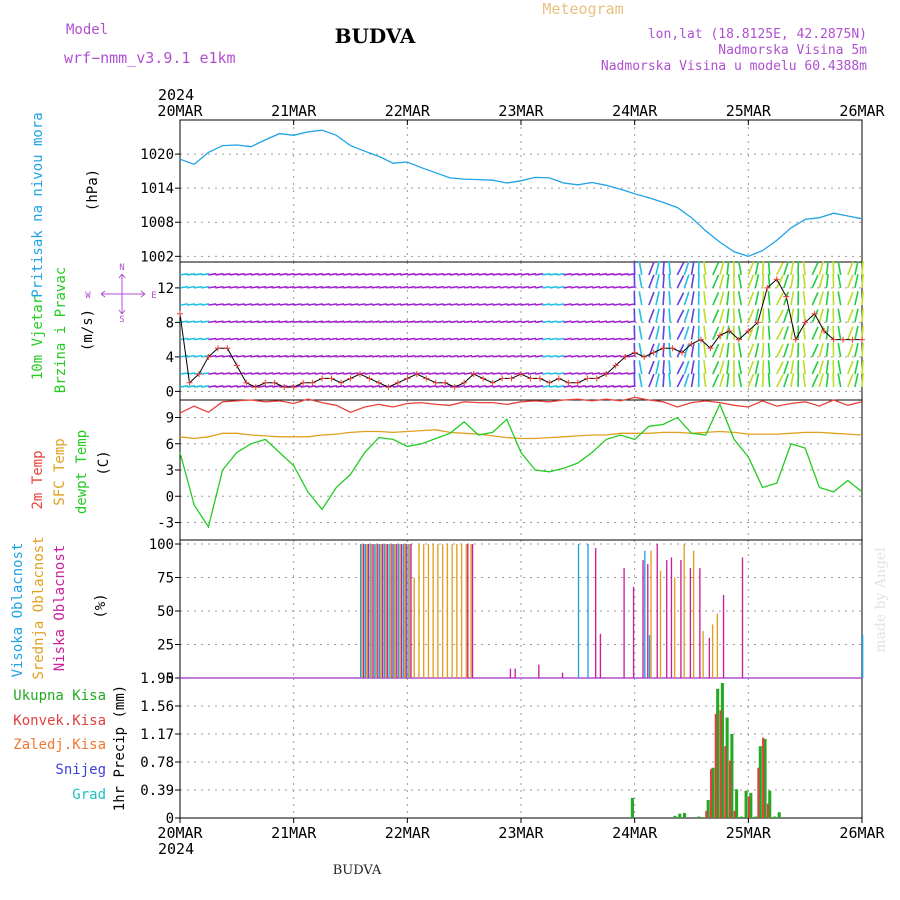  What do you see at coordinates (521, 193) in the screenshot?
I see `pressure-line` at bounding box center [521, 193].